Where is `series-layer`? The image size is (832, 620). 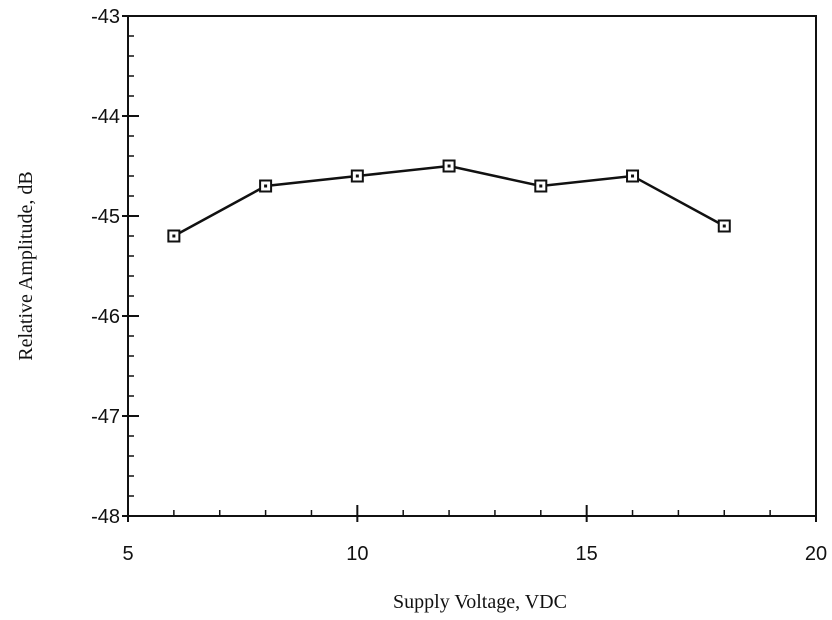
series-layer is located at coordinates (449, 201).